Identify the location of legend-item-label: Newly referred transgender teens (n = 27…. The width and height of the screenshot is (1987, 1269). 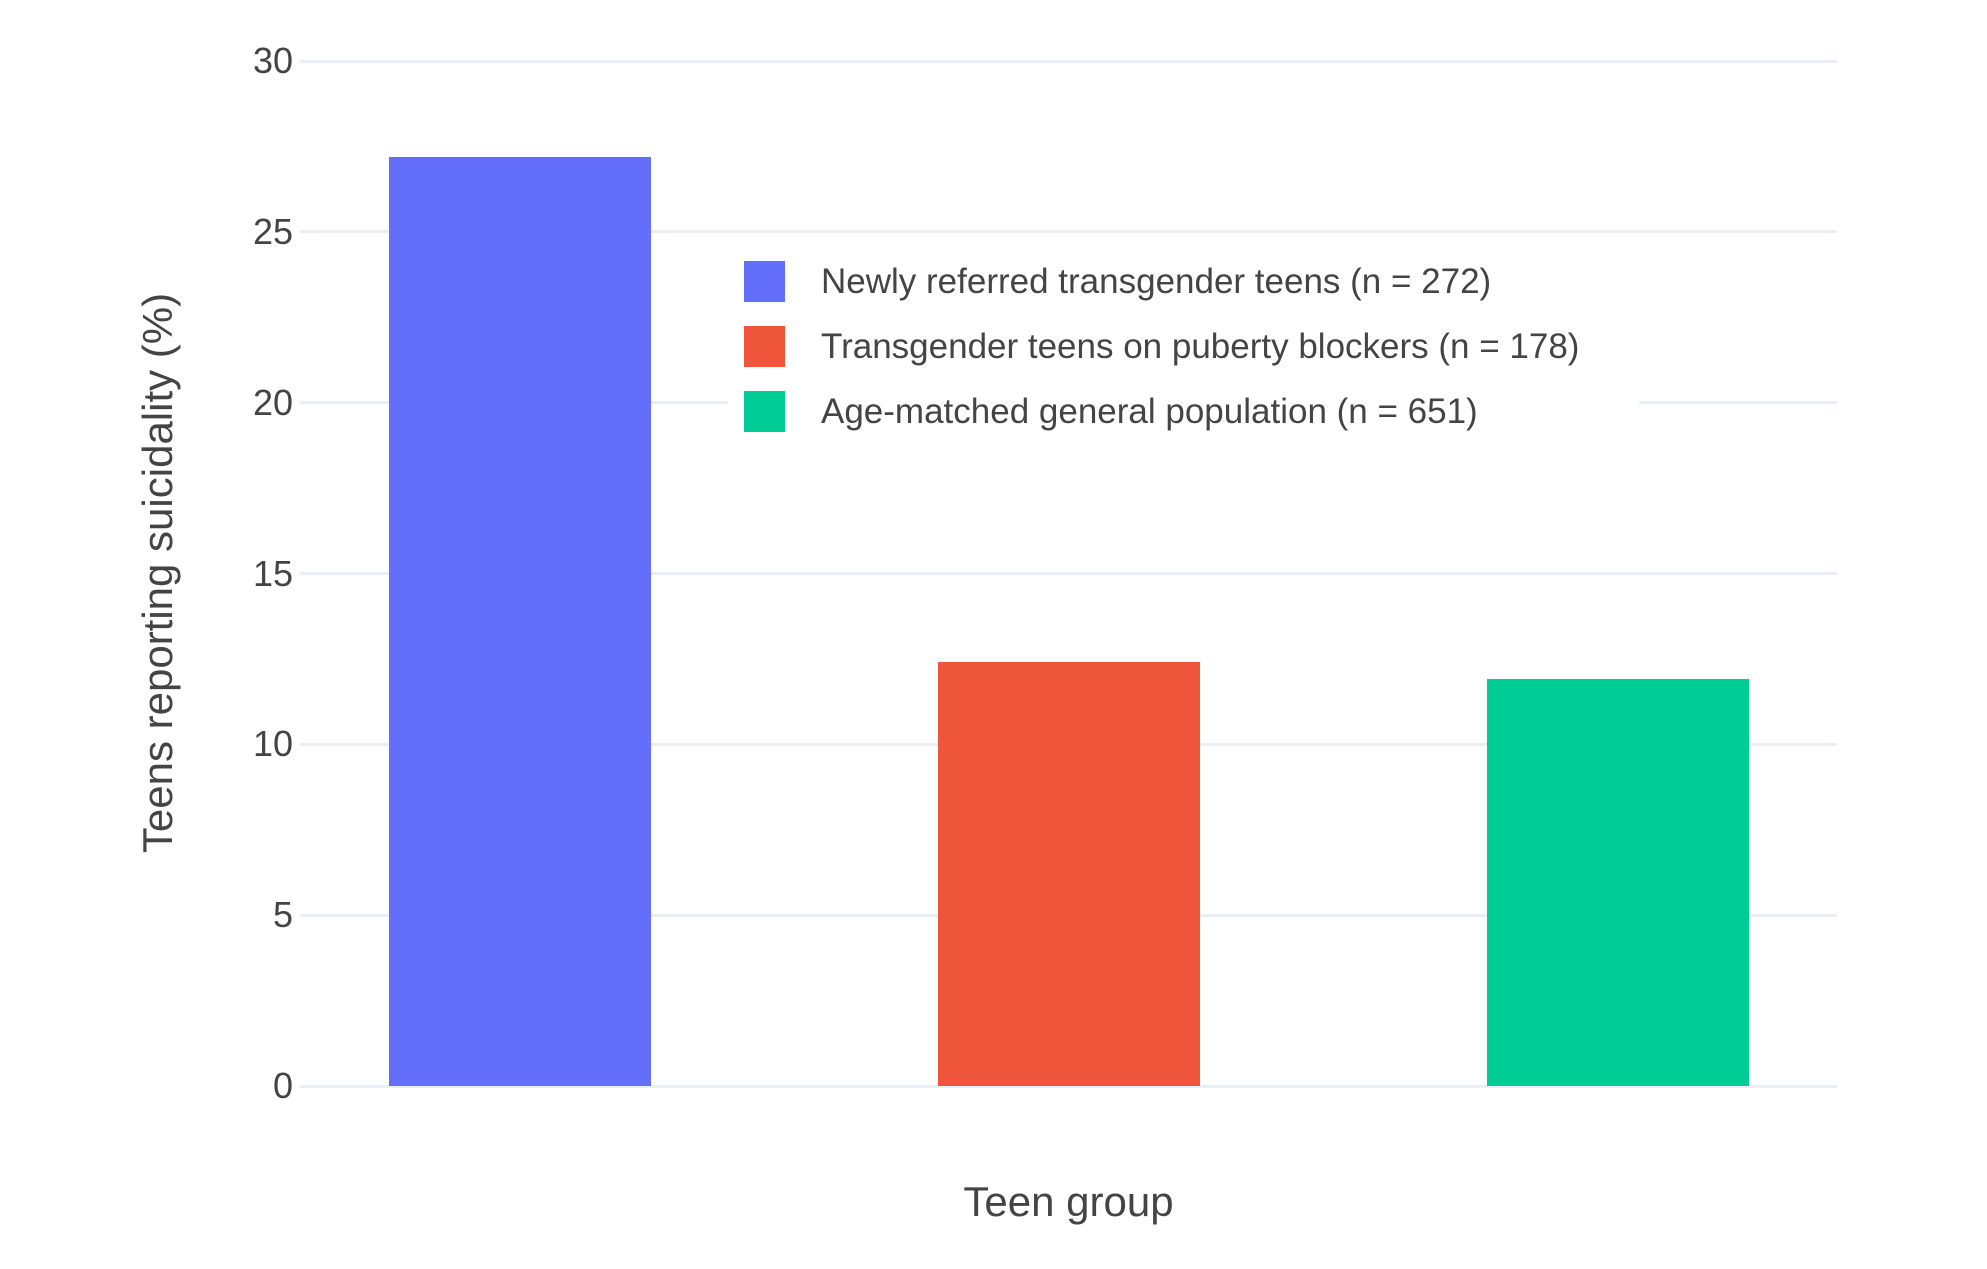
(1156, 281).